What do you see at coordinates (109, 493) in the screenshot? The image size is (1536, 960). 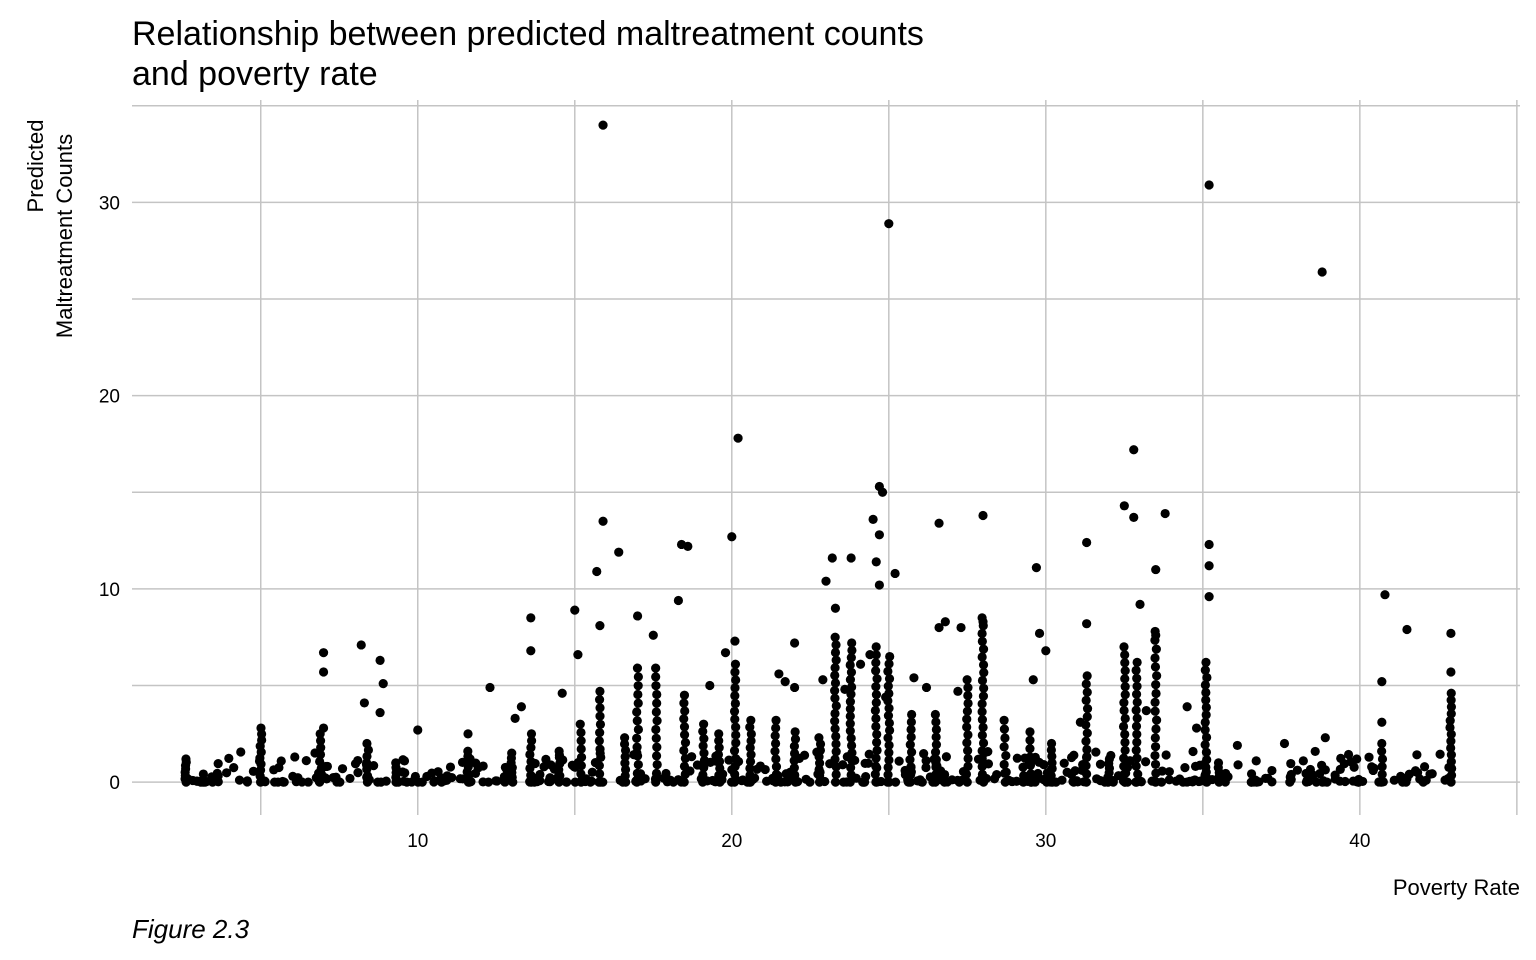 I see `y-axis-ticks: 0 10 20 30` at bounding box center [109, 493].